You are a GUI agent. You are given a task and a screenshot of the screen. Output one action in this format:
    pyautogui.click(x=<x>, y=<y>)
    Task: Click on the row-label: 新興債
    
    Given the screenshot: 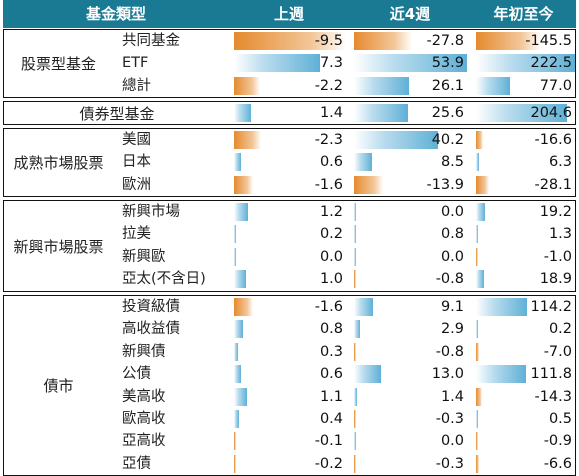 What is the action you would take?
    pyautogui.click(x=144, y=352)
    